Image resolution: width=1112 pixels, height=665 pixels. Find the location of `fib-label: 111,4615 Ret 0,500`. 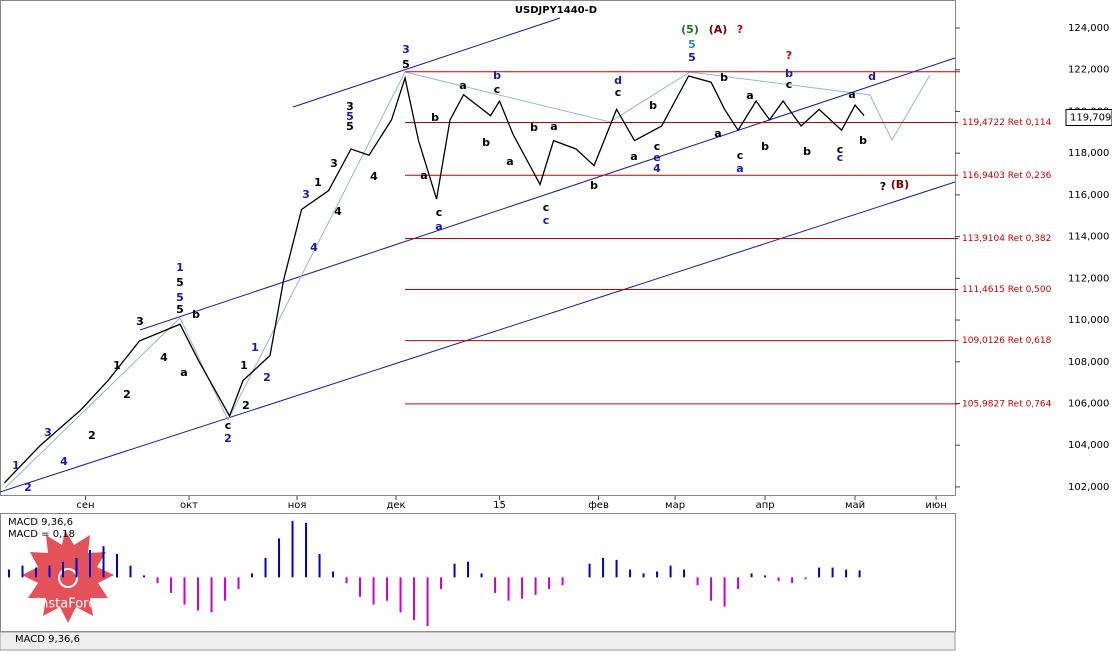

fib-label: 111,4615 Ret 0,500 is located at coordinates (1007, 290).